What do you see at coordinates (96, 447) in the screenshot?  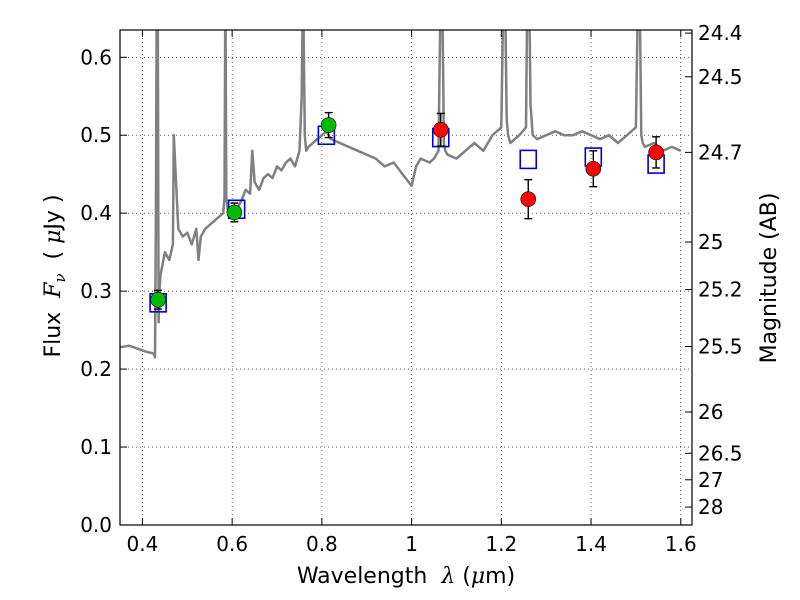 I see `y-tick-label: 0.1` at bounding box center [96, 447].